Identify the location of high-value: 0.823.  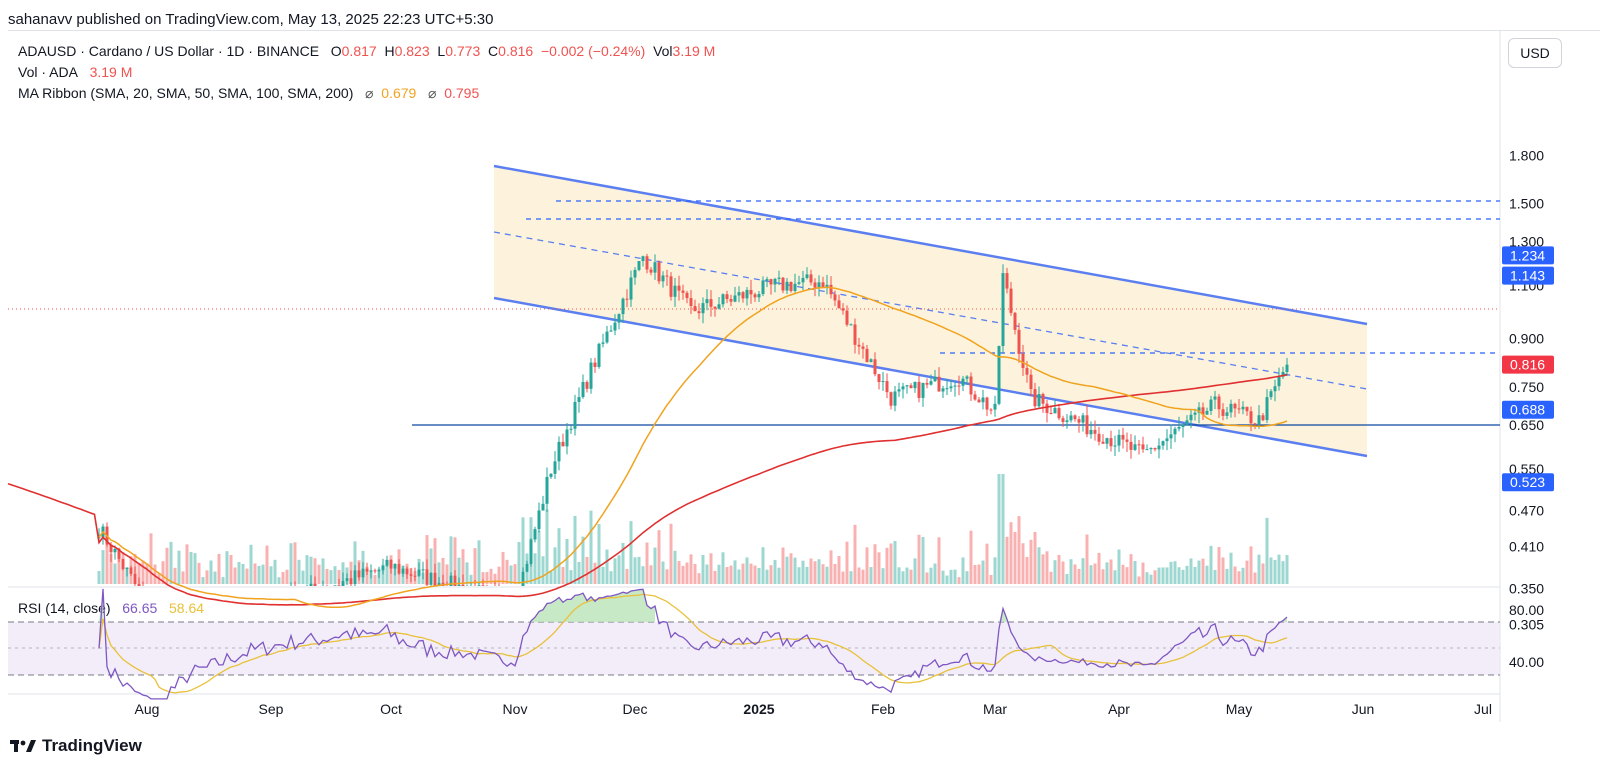
(412, 51).